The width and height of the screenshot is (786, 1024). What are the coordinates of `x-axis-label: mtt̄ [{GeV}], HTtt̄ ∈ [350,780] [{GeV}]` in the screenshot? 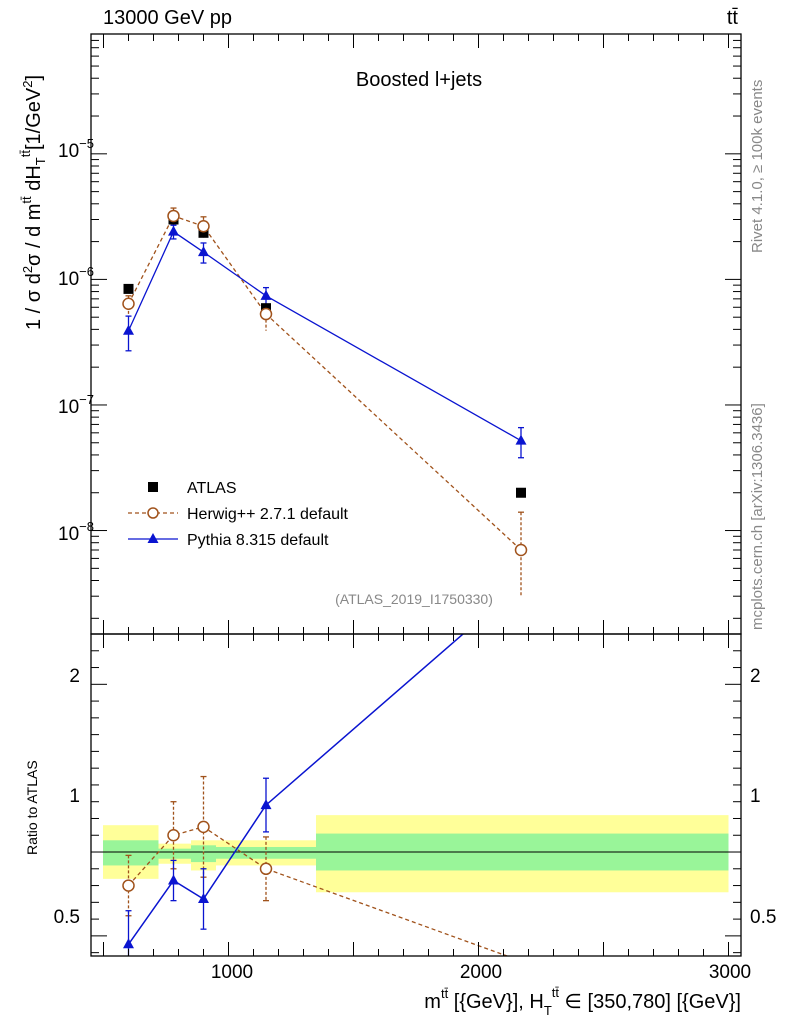 It's located at (582, 1001).